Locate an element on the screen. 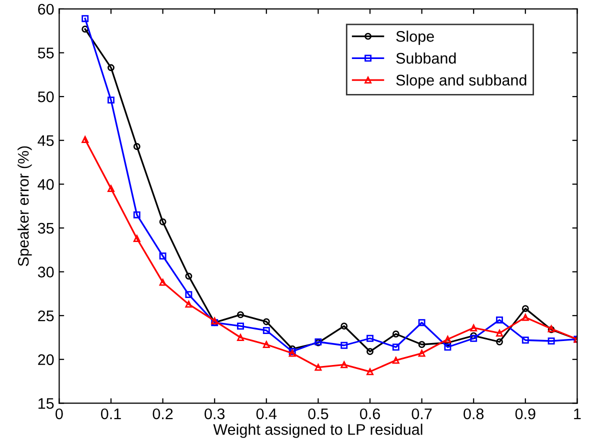  x-tick-label: 0 is located at coordinates (59, 414).